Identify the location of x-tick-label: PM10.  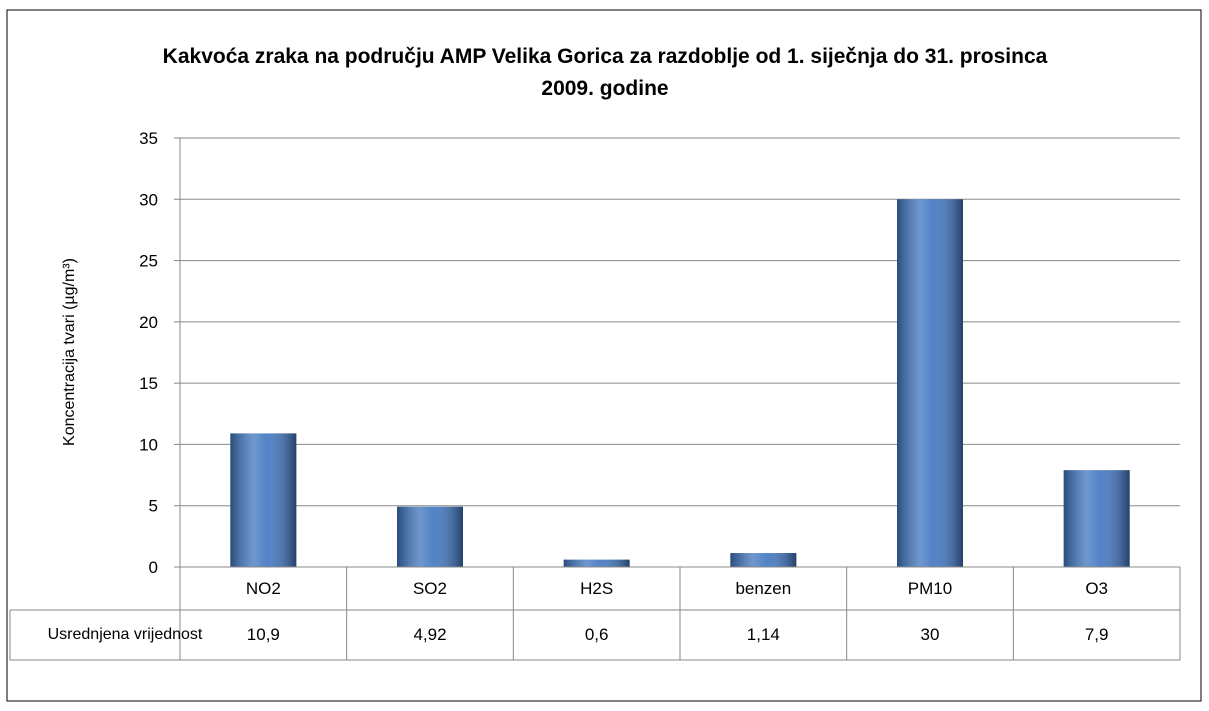
(930, 588).